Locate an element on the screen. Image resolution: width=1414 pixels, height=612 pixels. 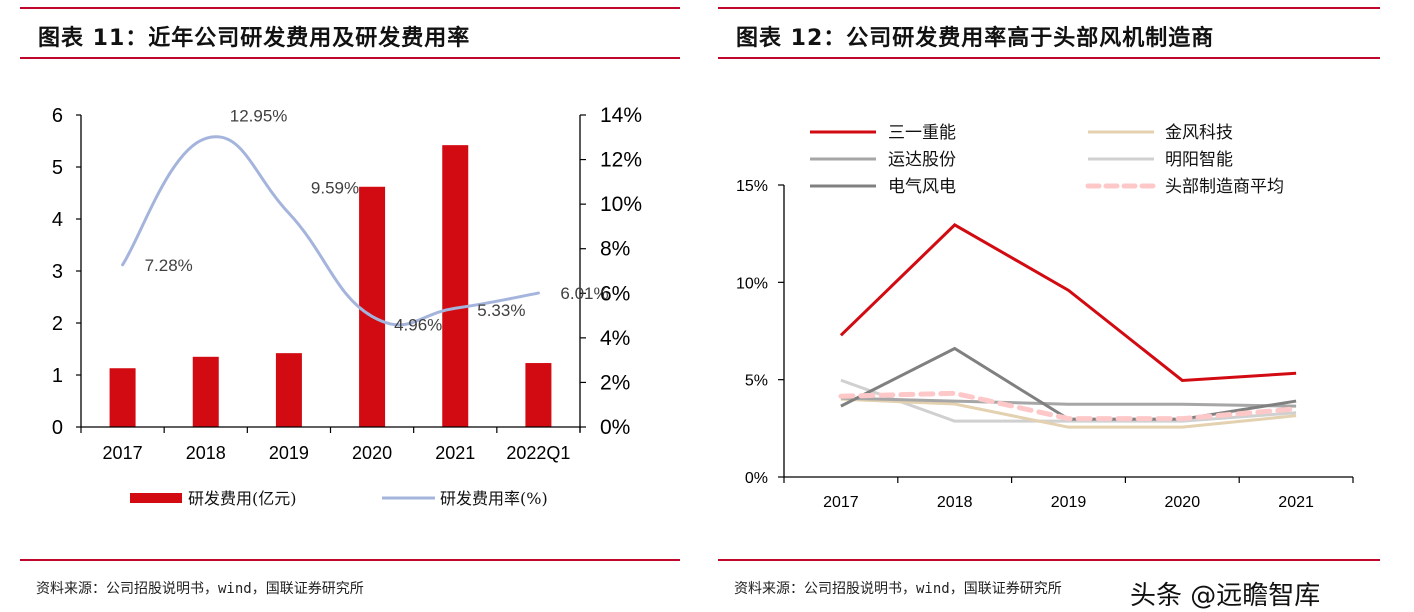
left-source-note: 资料来源：公司招股说明书，wind，国联证券研究所 is located at coordinates (200, 589).